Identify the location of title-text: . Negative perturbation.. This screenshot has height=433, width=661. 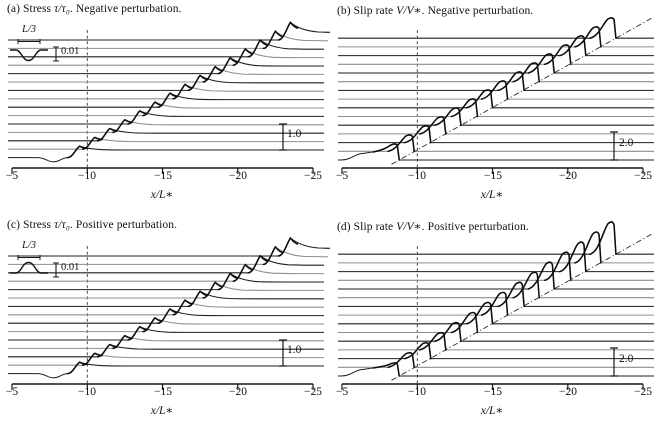
(477, 11).